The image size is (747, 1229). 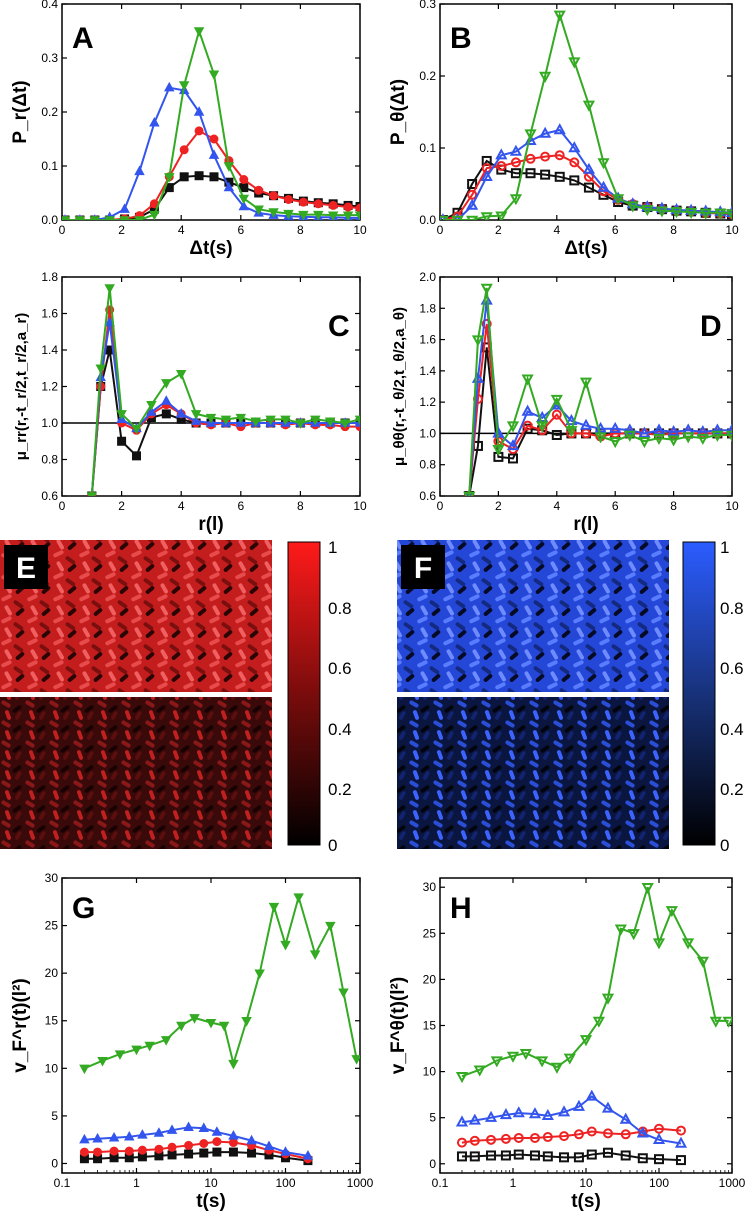 What do you see at coordinates (673, 430) in the screenshot?
I see `panel-d-point-blue` at bounding box center [673, 430].